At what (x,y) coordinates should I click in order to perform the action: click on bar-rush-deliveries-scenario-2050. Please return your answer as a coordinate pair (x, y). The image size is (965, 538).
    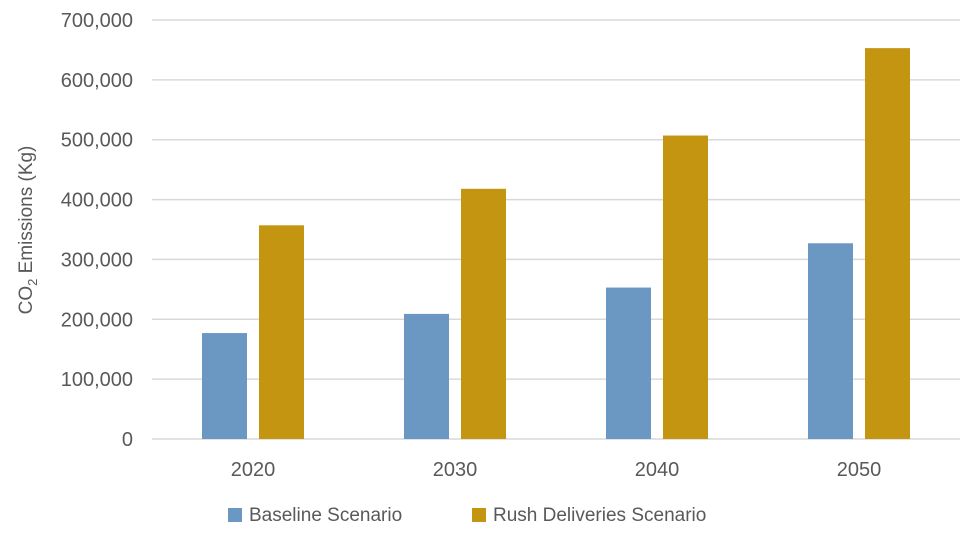
    Looking at the image, I should click on (887, 243).